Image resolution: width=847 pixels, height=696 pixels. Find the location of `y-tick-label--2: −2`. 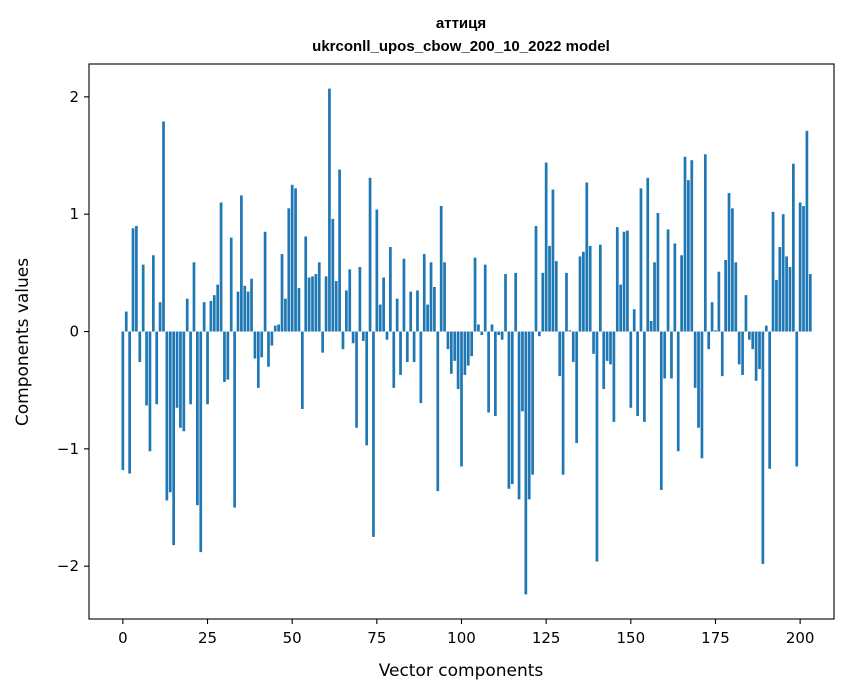

y-tick-label--2: −2 is located at coordinates (68, 566).